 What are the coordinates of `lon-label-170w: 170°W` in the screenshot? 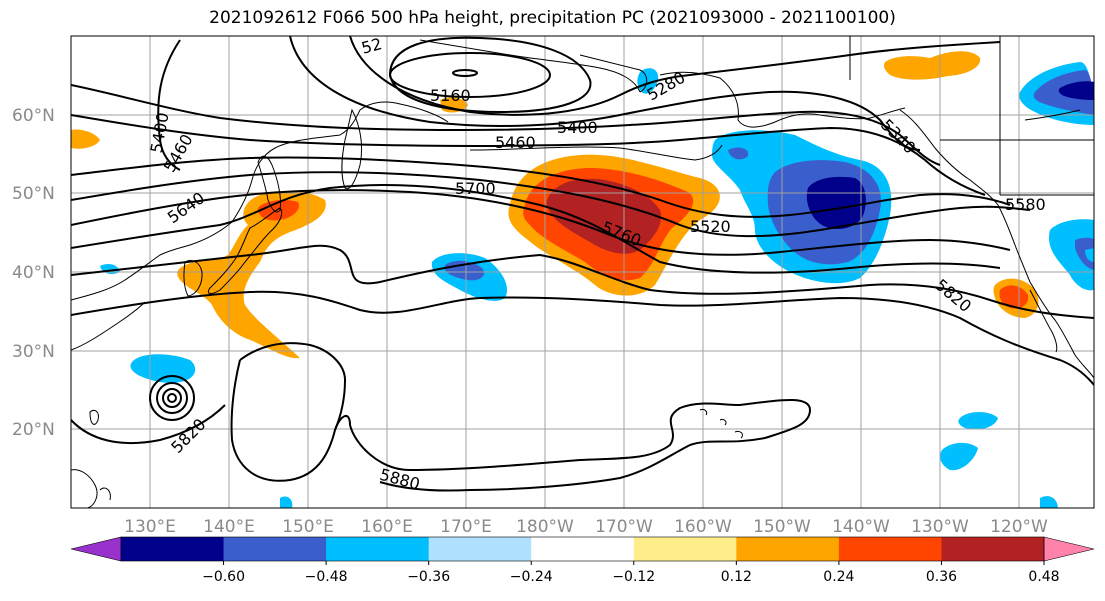 It's located at (624, 527).